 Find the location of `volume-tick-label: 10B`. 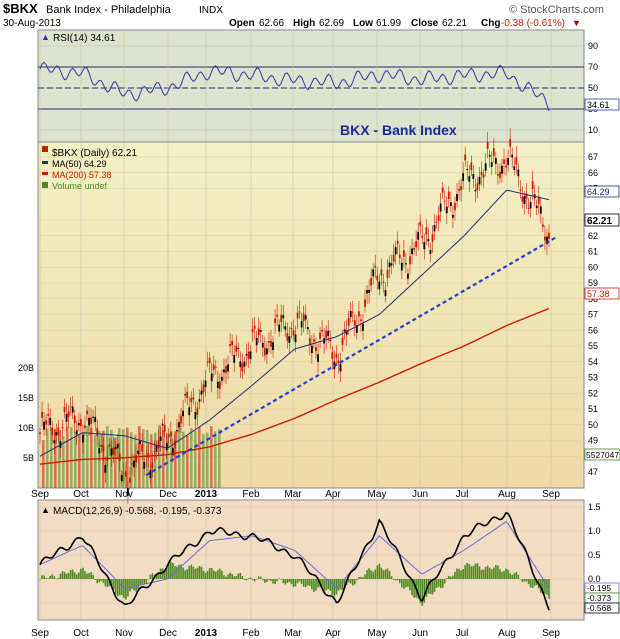

volume-tick-label: 10B is located at coordinates (26, 428).